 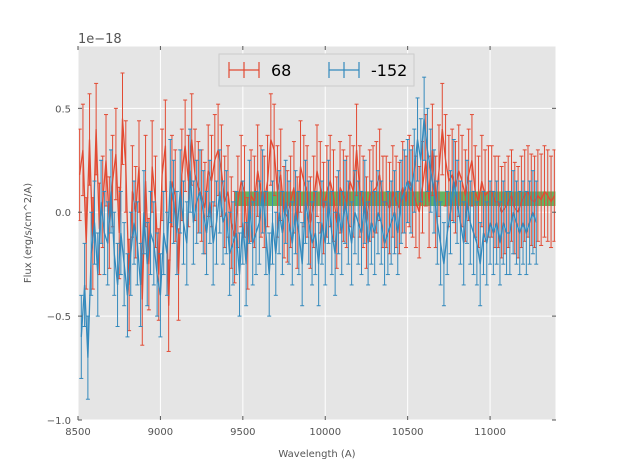 What do you see at coordinates (242, 432) in the screenshot?
I see `x-tick-label: 9500` at bounding box center [242, 432].